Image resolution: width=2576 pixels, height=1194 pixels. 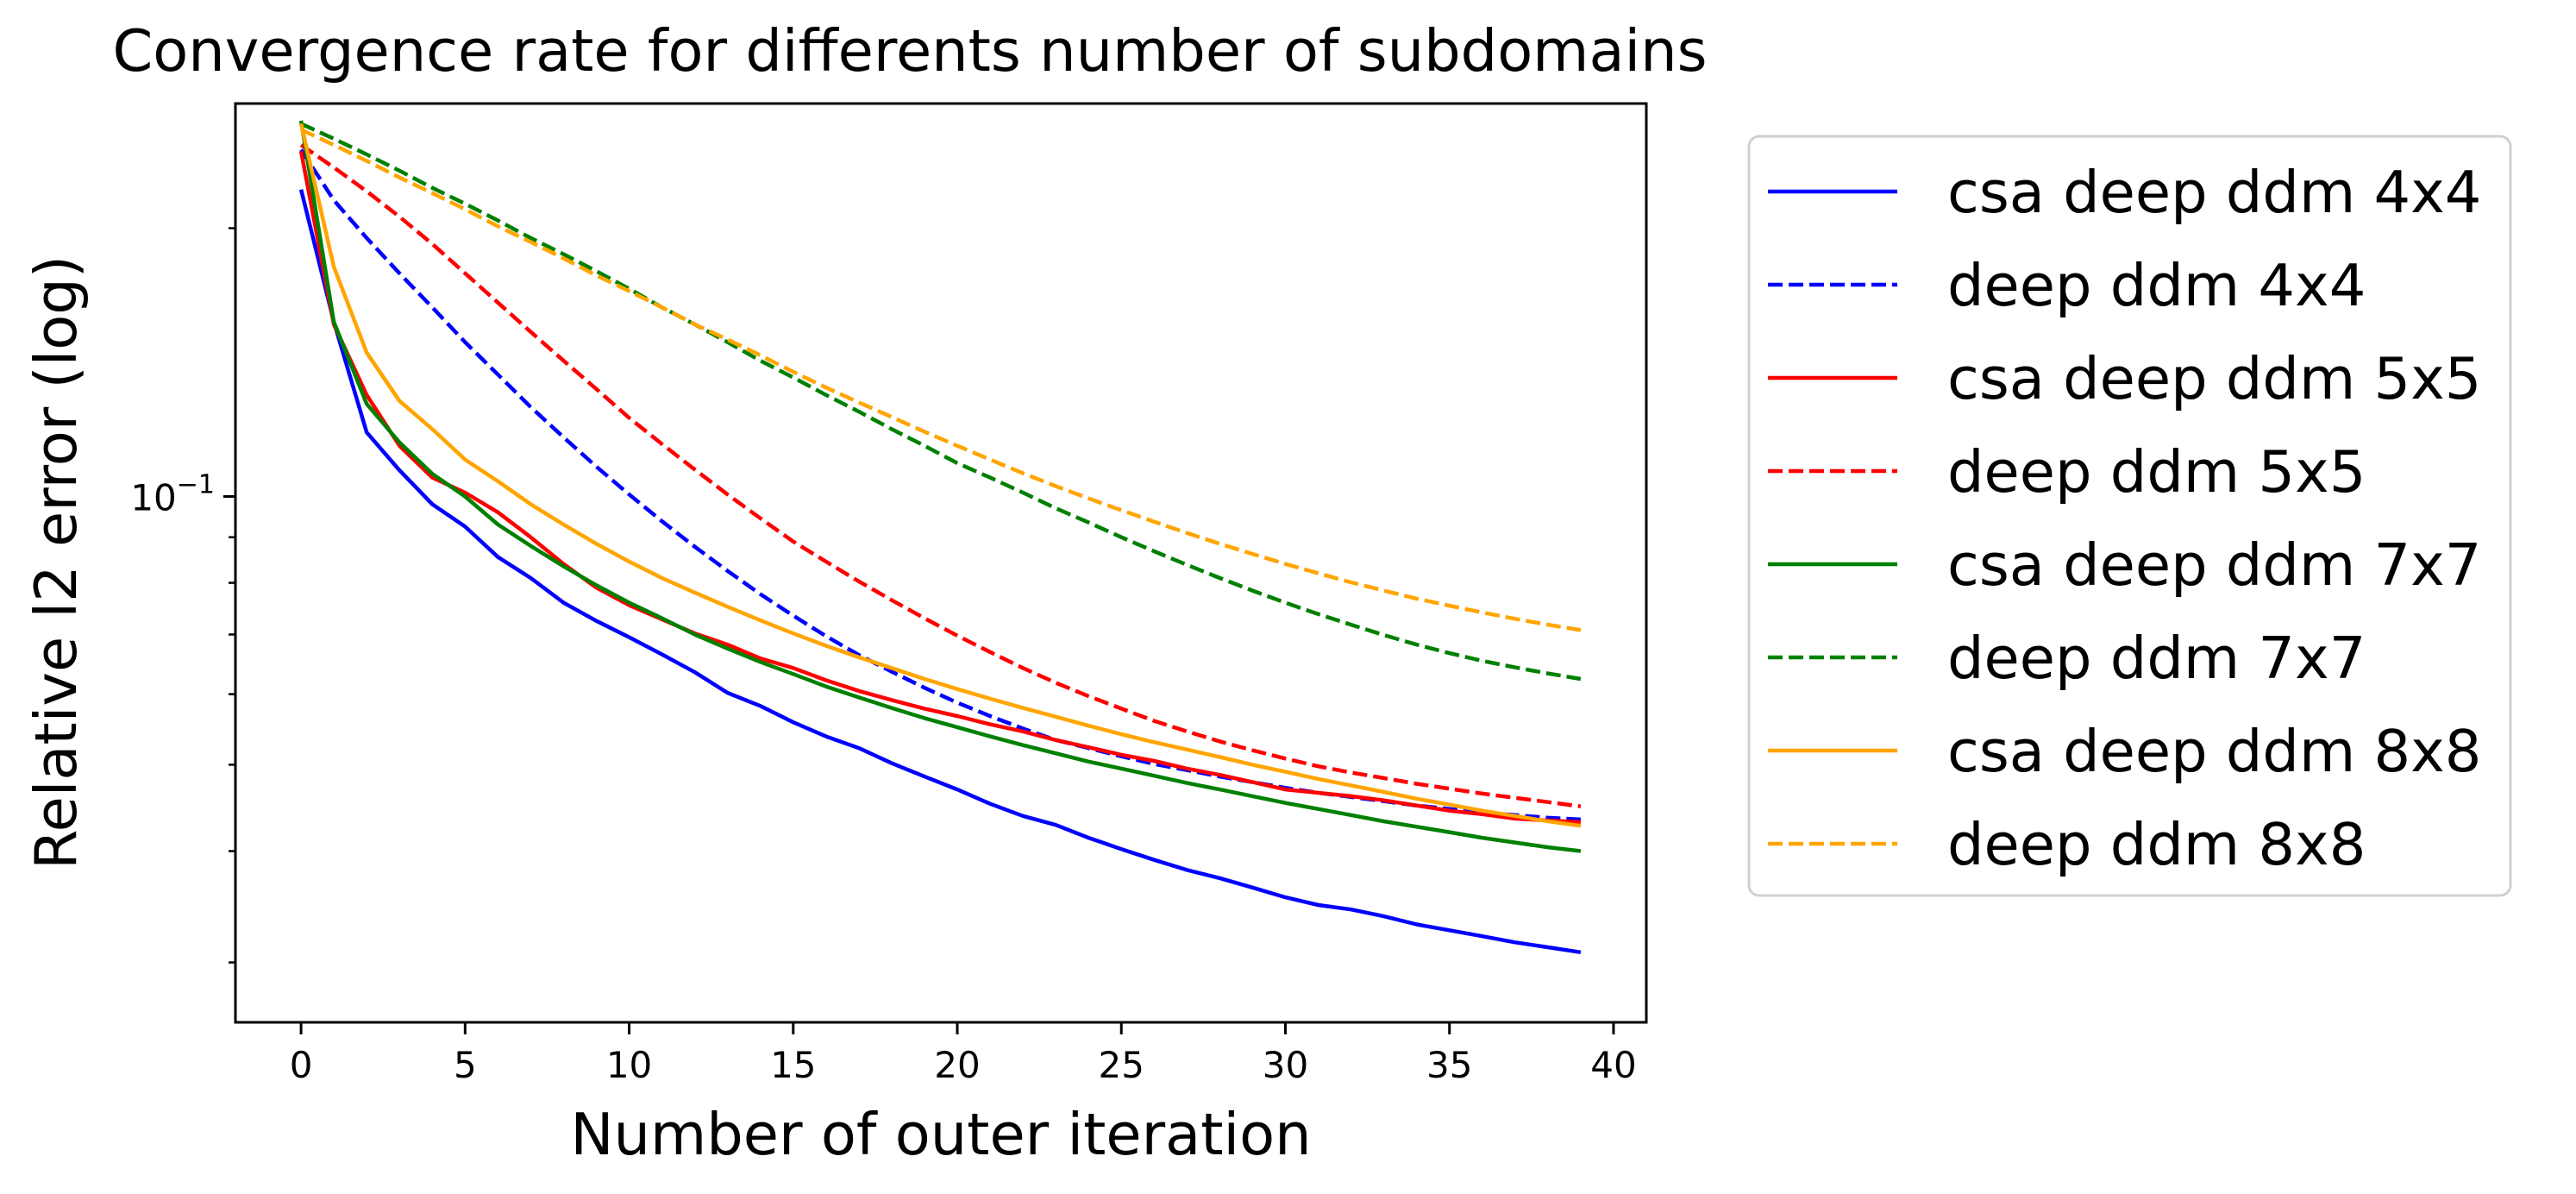 What do you see at coordinates (182, 595) in the screenshot?
I see `y-axis-ticks: 10−1` at bounding box center [182, 595].